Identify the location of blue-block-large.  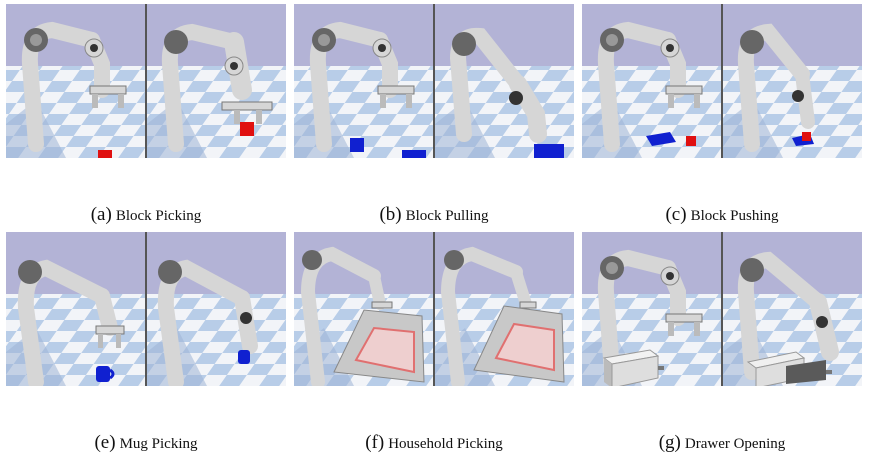
(414, 154).